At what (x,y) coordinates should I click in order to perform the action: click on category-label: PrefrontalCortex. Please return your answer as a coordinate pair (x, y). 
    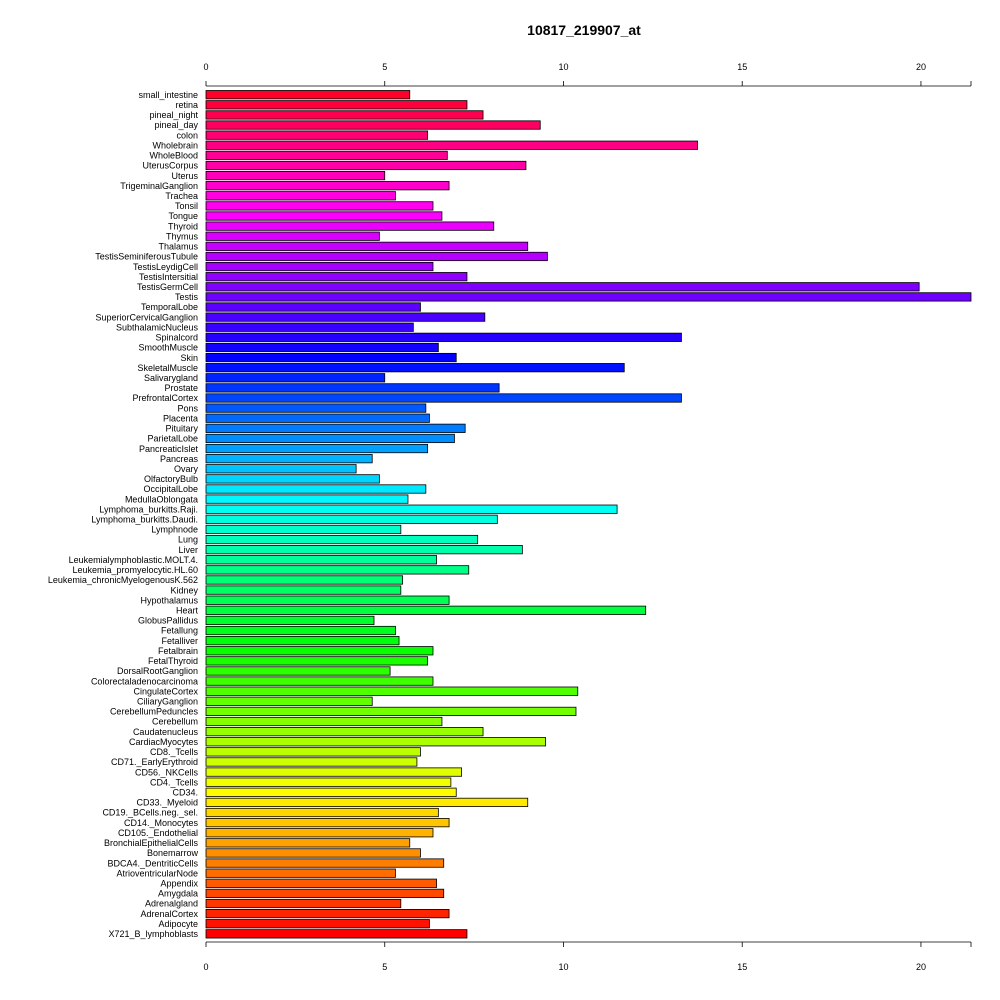
    Looking at the image, I should click on (165, 398).